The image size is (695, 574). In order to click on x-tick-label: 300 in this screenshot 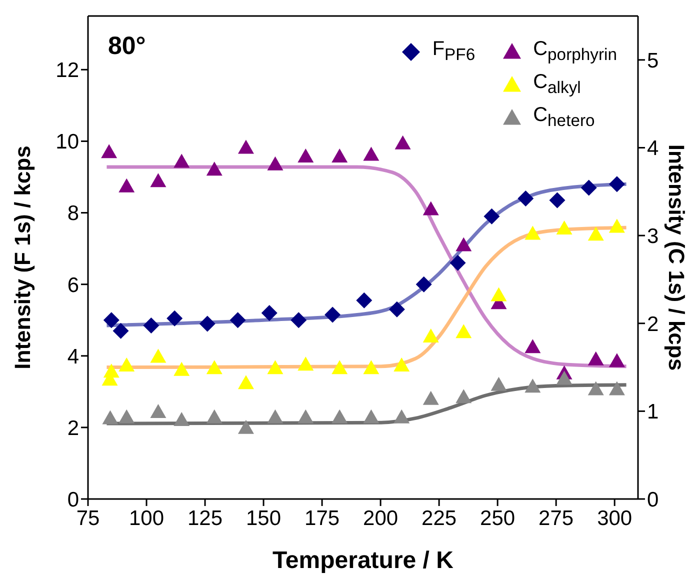, I will do `click(614, 518)`.